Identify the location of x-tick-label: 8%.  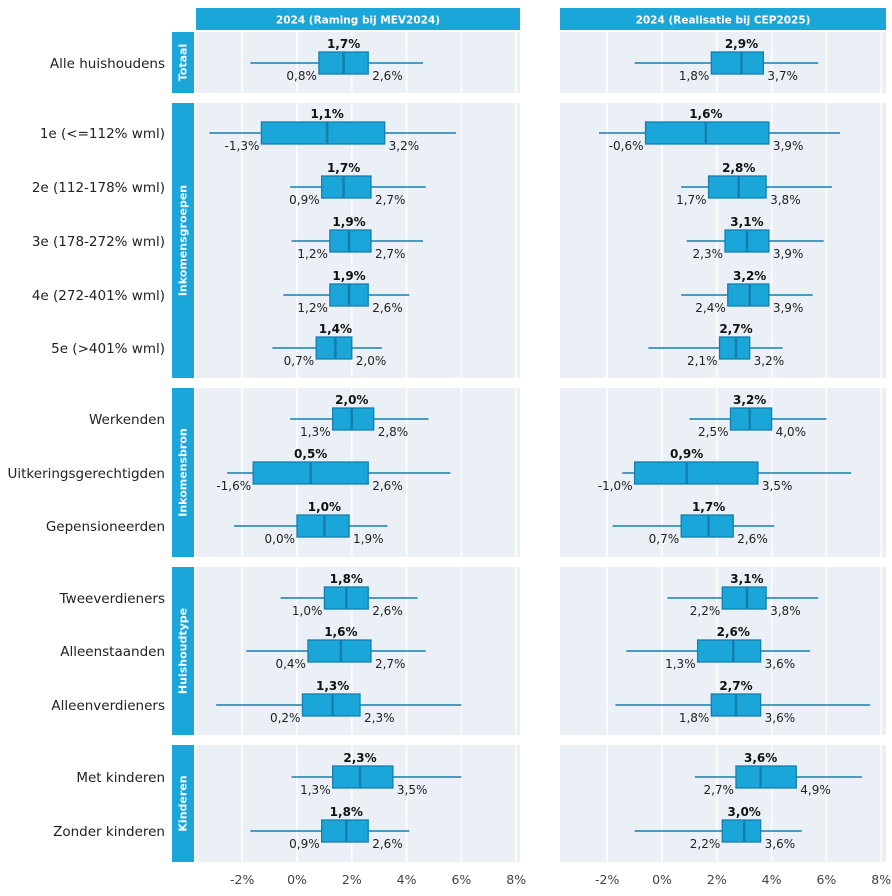
(516, 879).